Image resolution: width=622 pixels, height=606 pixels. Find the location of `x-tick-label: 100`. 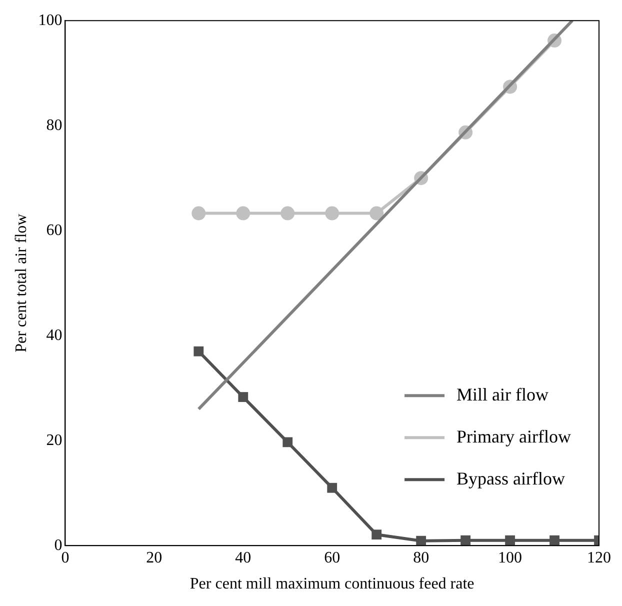

x-tick-label: 100 is located at coordinates (510, 557).